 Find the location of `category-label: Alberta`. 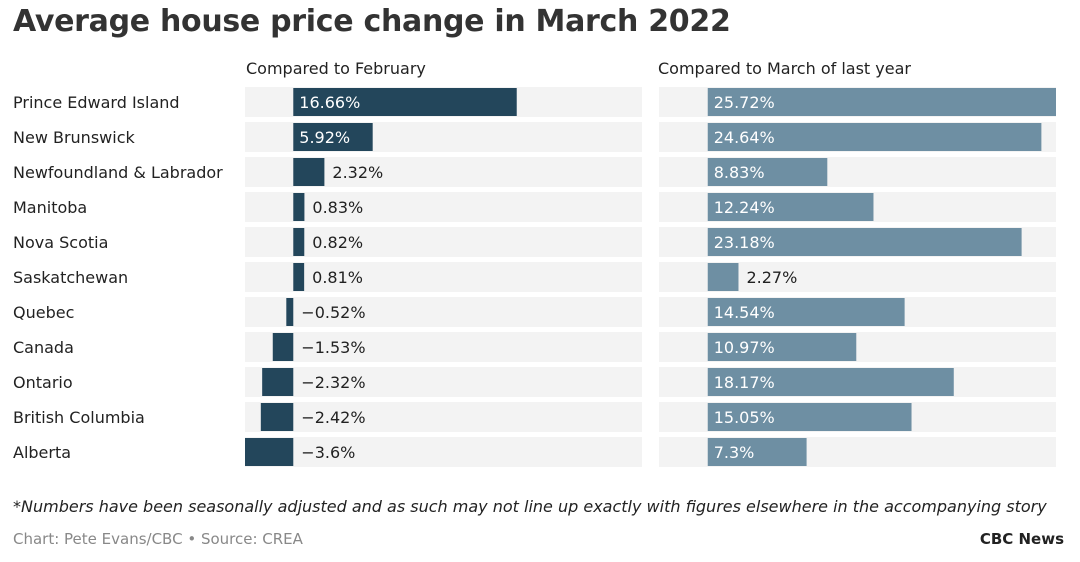

category-label: Alberta is located at coordinates (42, 452).